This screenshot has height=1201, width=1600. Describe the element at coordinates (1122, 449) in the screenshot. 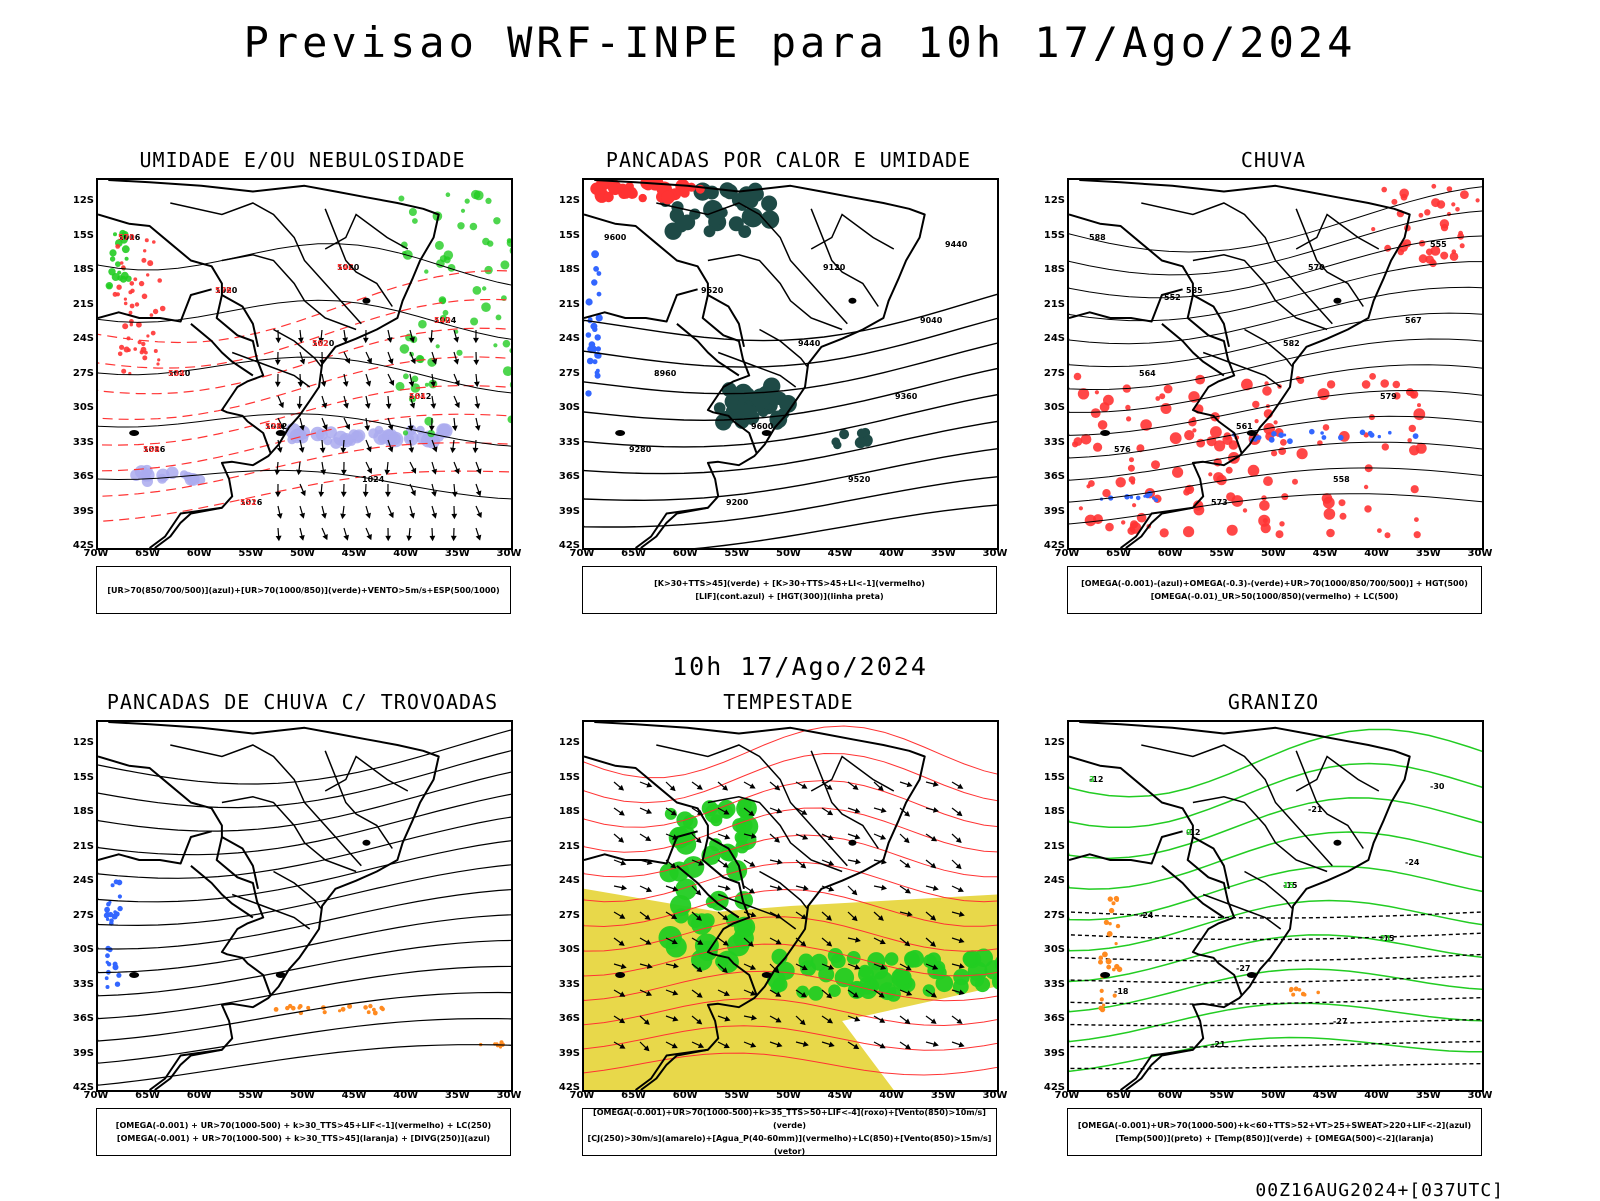

I see `chuva-contour-label: 576` at that location.